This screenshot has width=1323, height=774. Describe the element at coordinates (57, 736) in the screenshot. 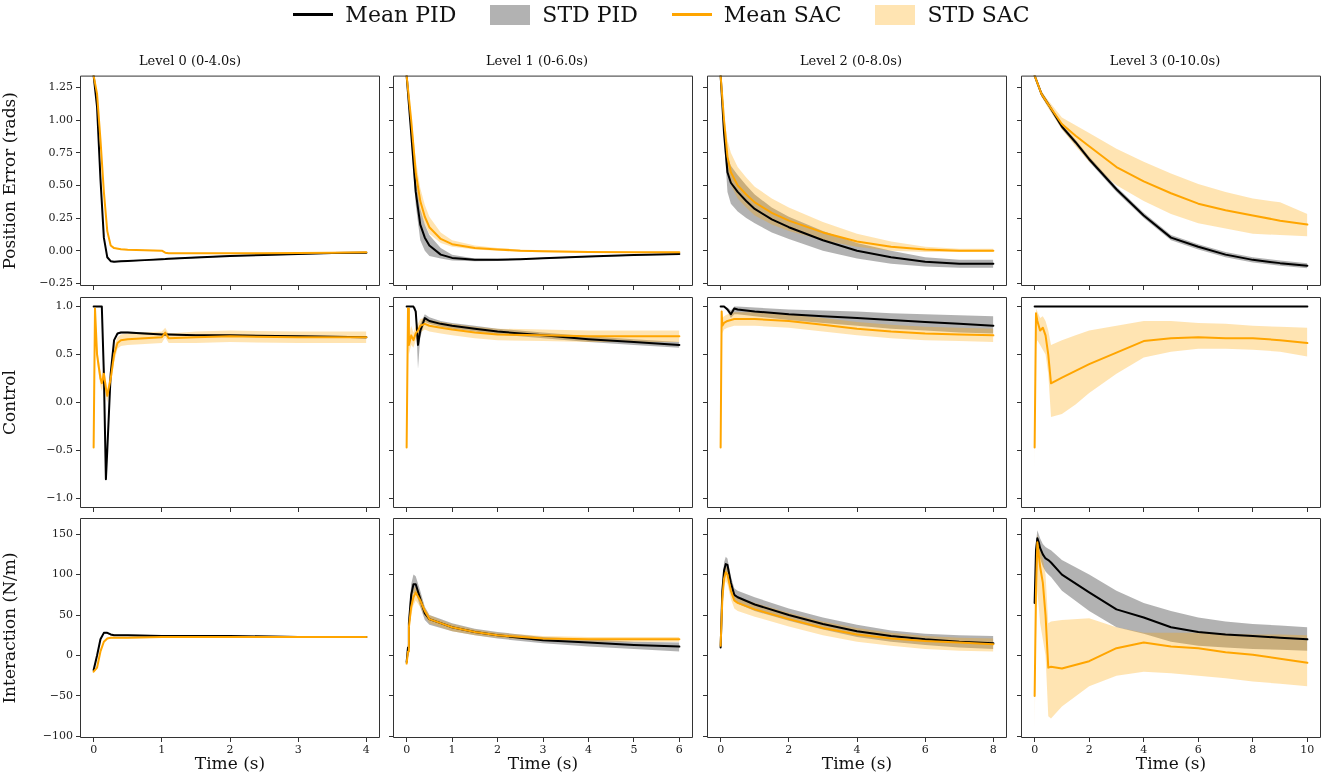

I see `y-tick-label: −100` at that location.